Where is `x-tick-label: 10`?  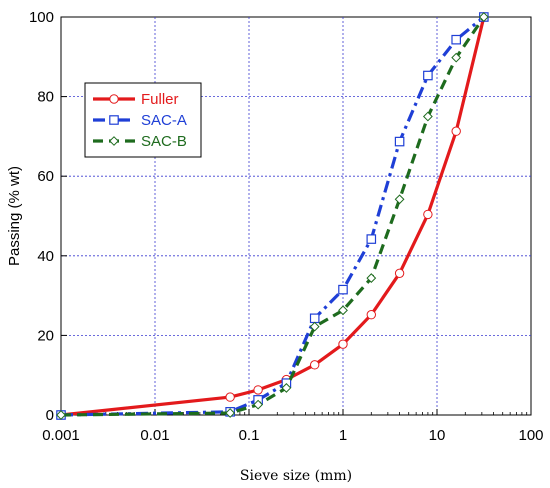
x-tick-label: 10 is located at coordinates (437, 435).